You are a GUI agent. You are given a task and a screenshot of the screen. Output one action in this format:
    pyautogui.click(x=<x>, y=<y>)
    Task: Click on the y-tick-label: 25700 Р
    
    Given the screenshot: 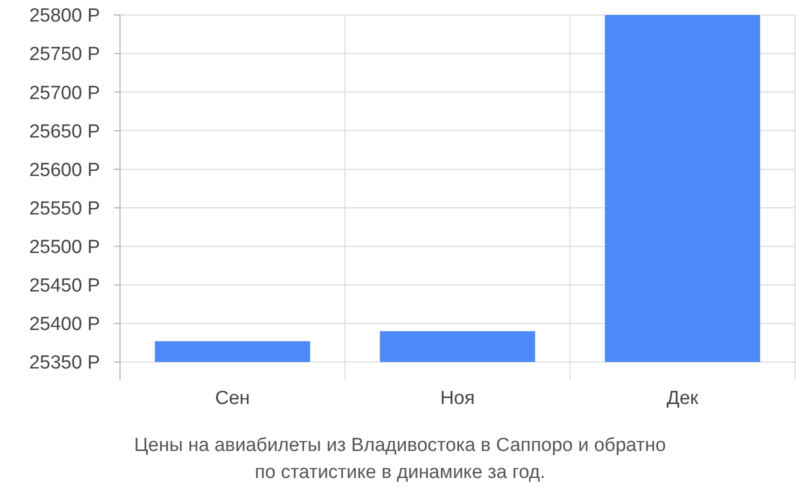 What is the action you would take?
    pyautogui.click(x=64, y=93)
    